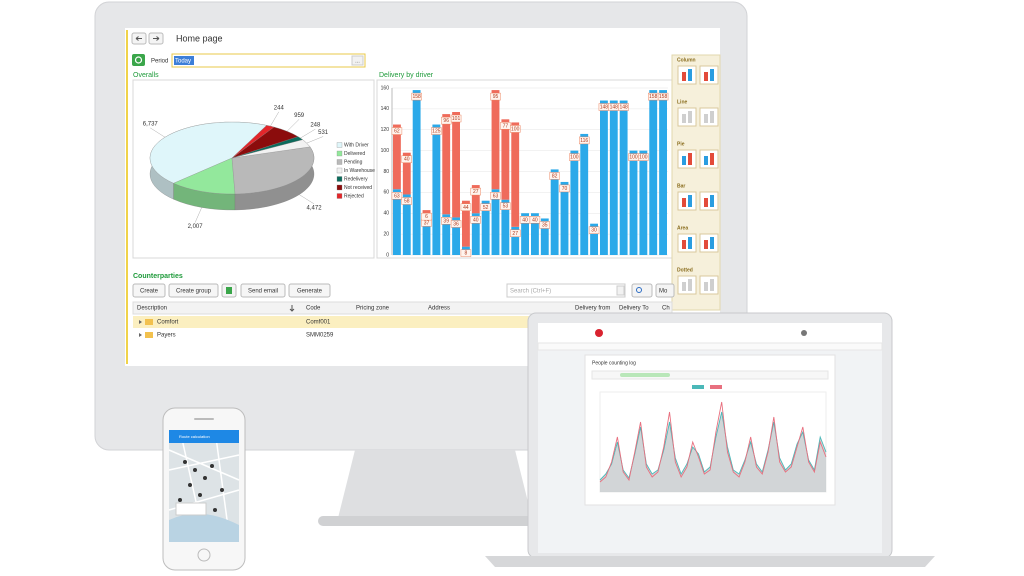 The image size is (1024, 576). I want to click on more-button, so click(665, 290).